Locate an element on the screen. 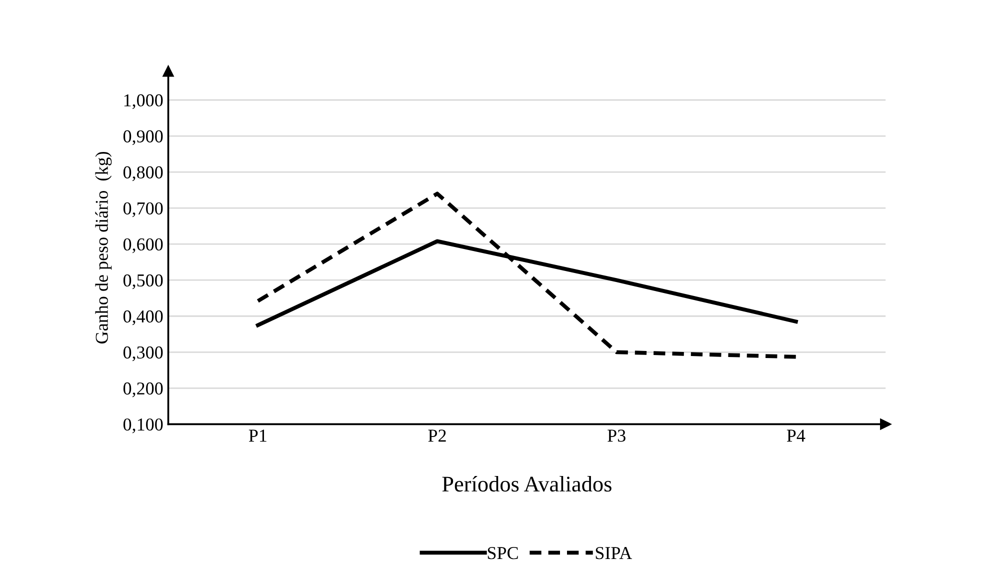 The width and height of the screenshot is (984, 574). y-tick-label: 0,800 is located at coordinates (143, 174).